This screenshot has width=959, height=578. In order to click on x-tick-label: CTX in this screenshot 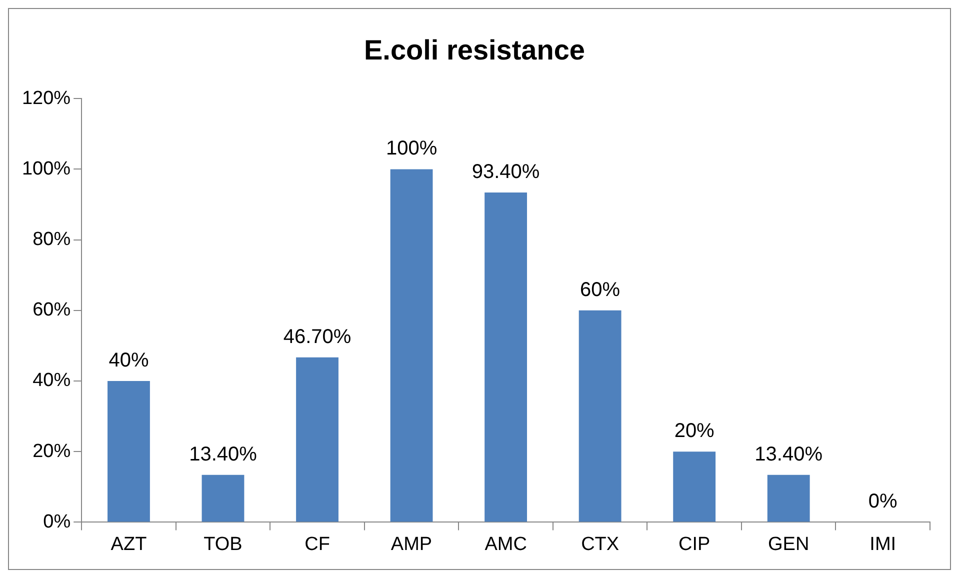, I will do `click(600, 544)`.